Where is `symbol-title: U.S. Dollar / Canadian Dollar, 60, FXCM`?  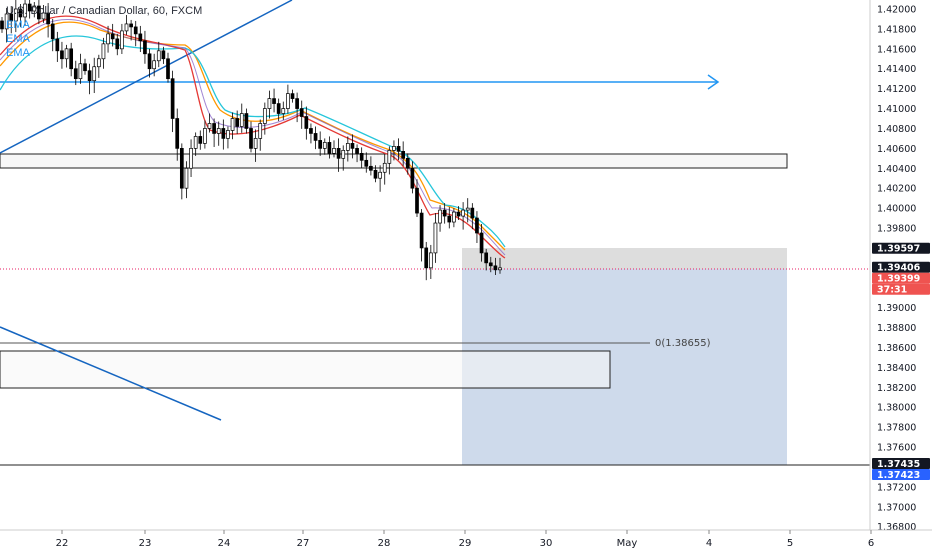 symbol-title: U.S. Dollar / Canadian Dollar, 60, FXCM is located at coordinates (104, 11).